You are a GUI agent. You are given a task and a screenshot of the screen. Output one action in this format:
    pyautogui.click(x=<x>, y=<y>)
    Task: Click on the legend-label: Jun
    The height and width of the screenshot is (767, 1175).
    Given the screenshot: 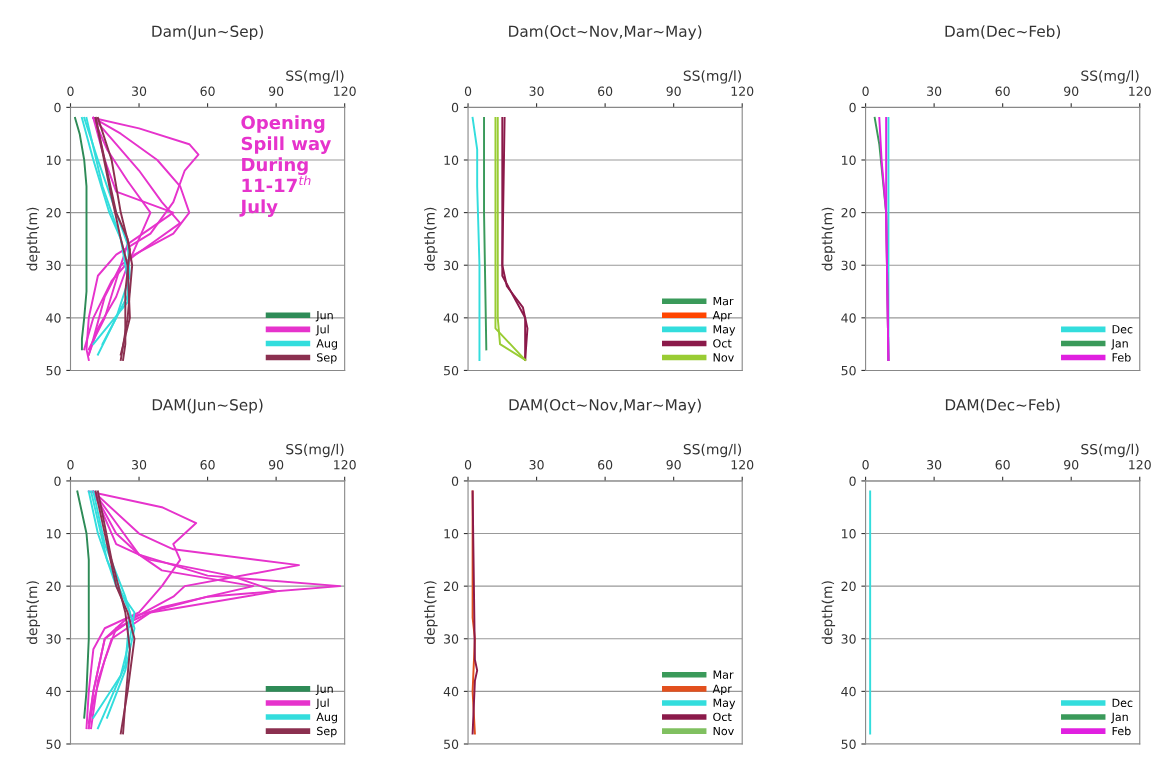 What is the action you would take?
    pyautogui.click(x=324, y=316)
    